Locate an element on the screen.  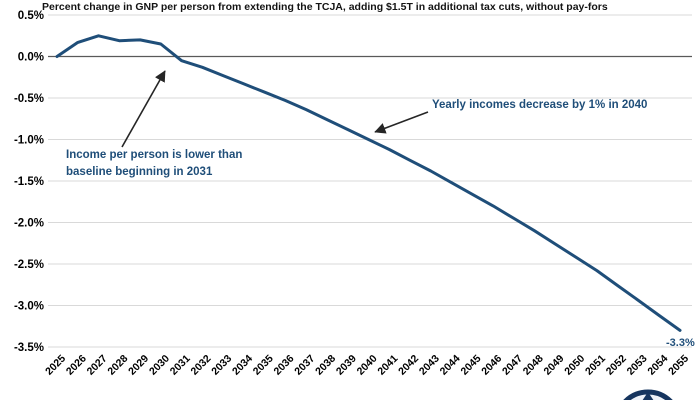
x-tick-label: 2035 is located at coordinates (263, 365).